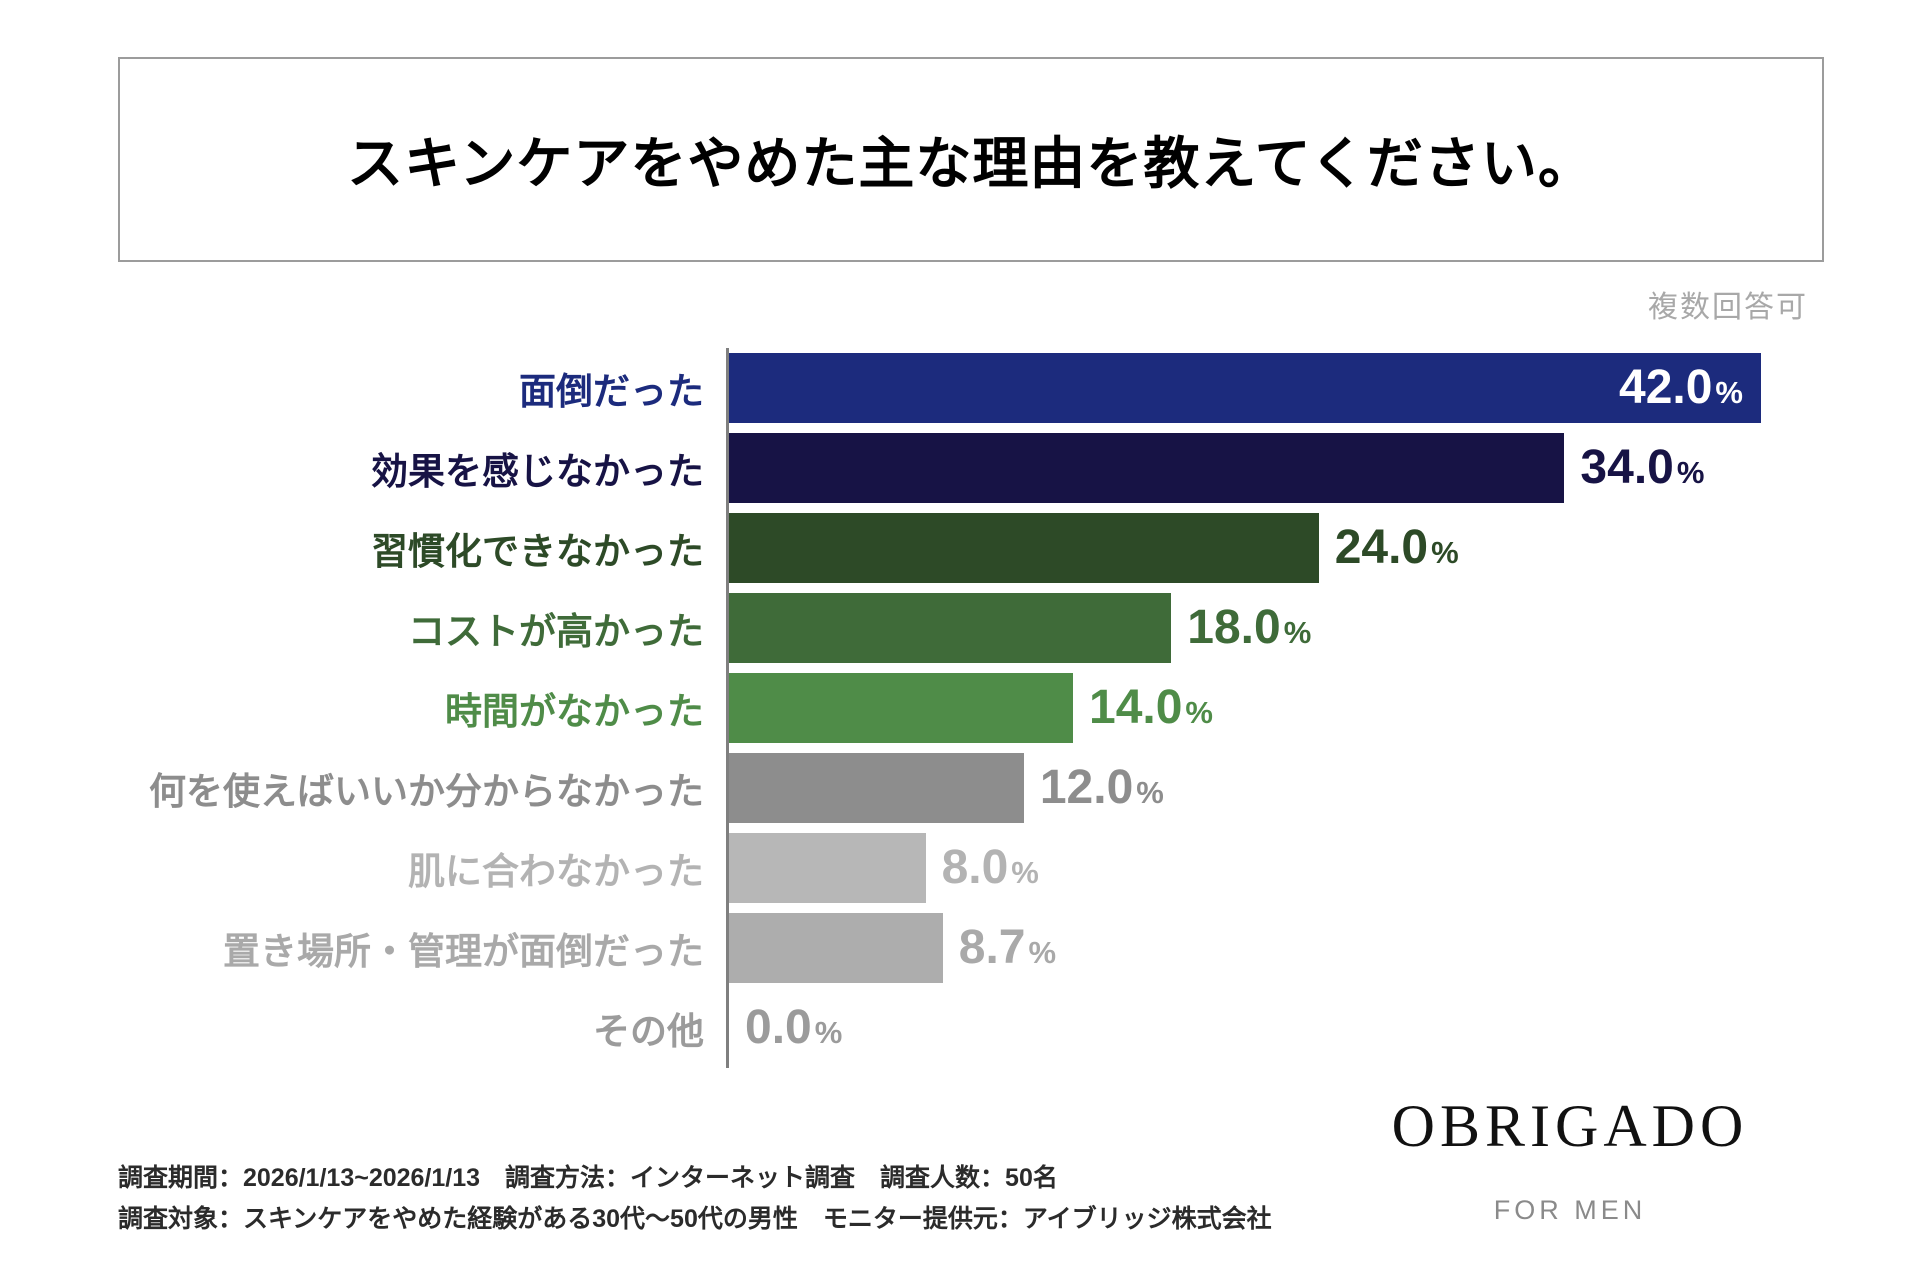 This screenshot has height=1280, width=1920. Describe the element at coordinates (556, 631) in the screenshot. I see `category-label: コストが高かった` at that location.